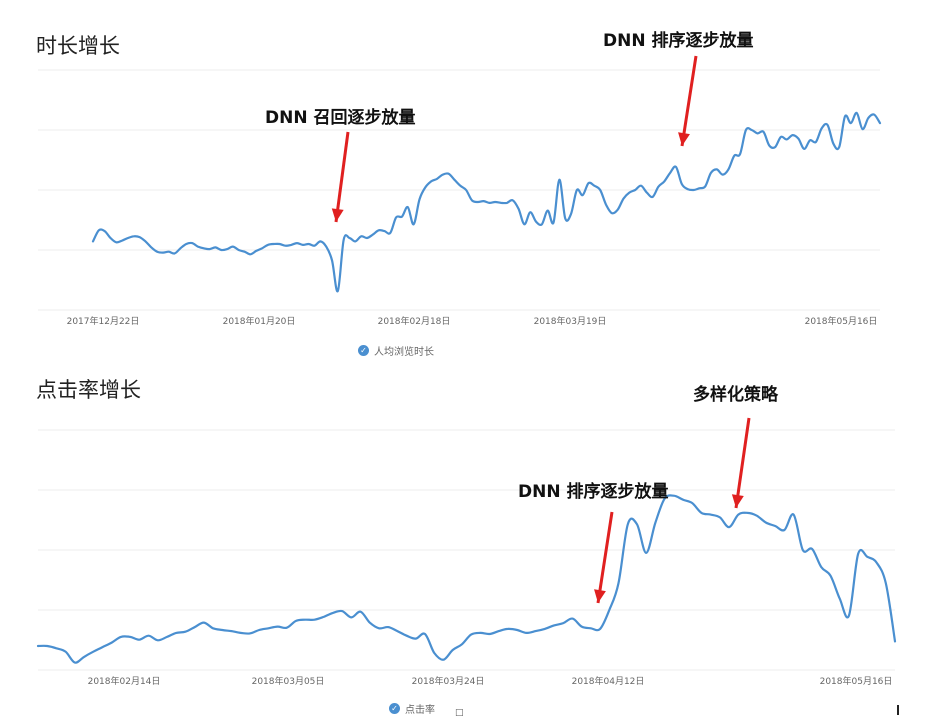 The image size is (941, 719). What do you see at coordinates (414, 321) in the screenshot?
I see `x-tick-label: 2018年02月18日` at bounding box center [414, 321].